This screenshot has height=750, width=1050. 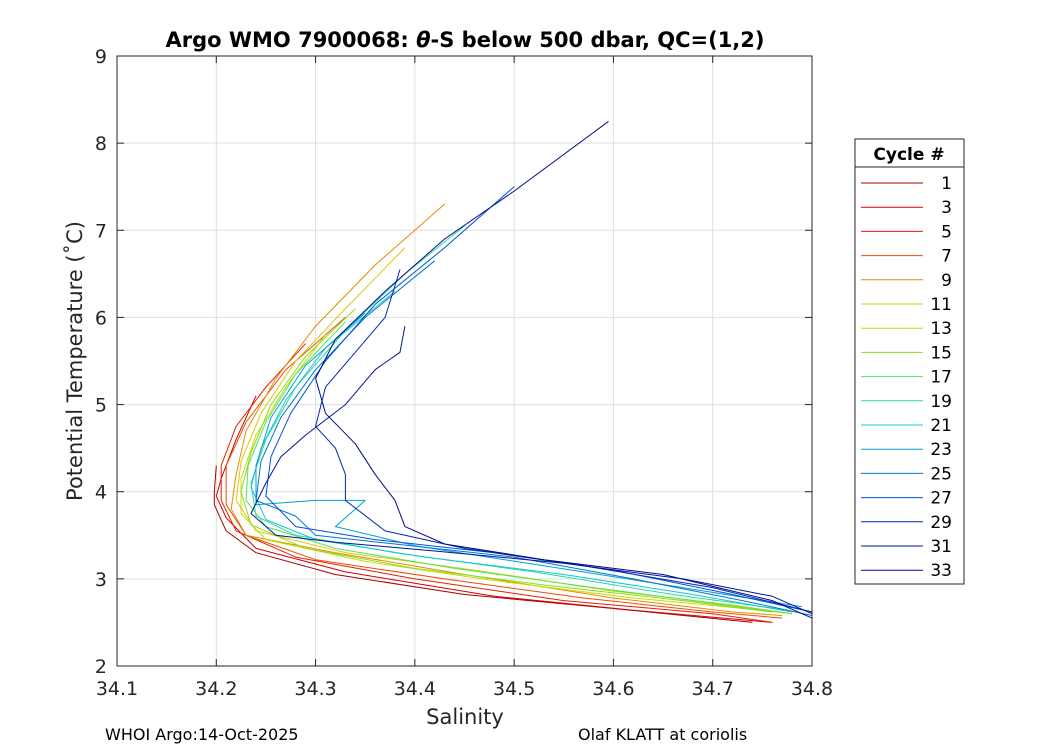 I want to click on y-tick-label: 9, so click(x=101, y=57).